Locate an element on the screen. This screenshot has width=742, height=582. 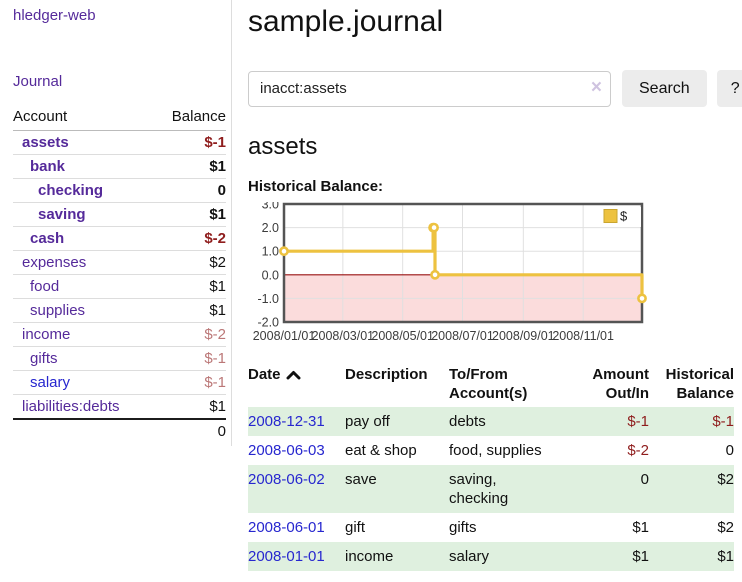
sidebar-account-link: liabilities:debts is located at coordinates (71, 406).